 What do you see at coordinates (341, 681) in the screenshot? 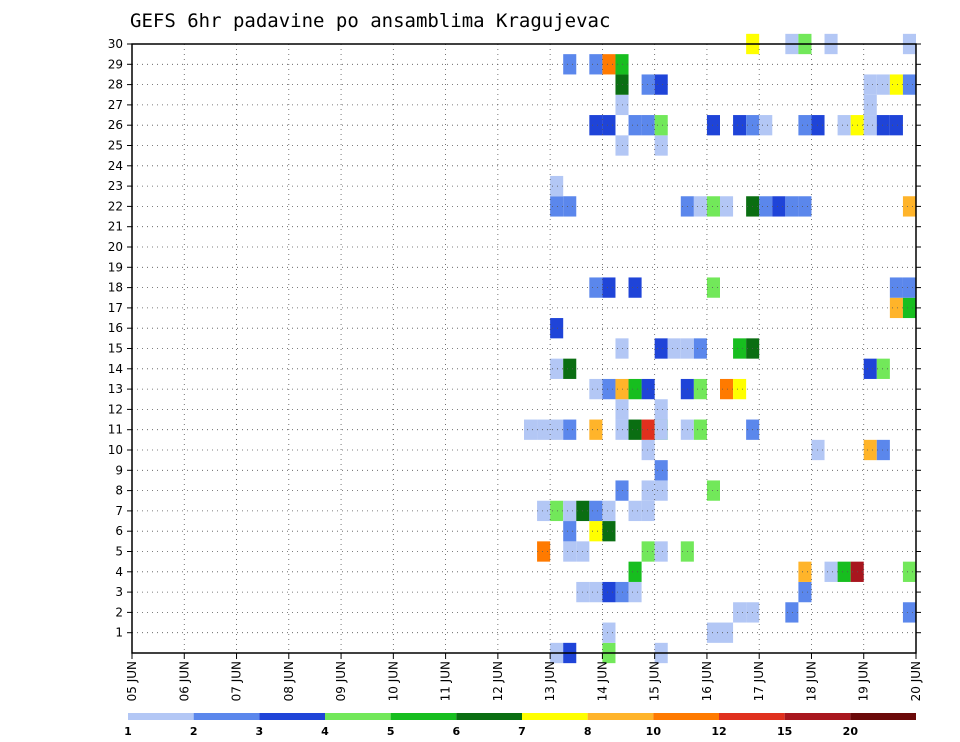
I see `x-tick-label: 09 JUN` at bounding box center [341, 681].